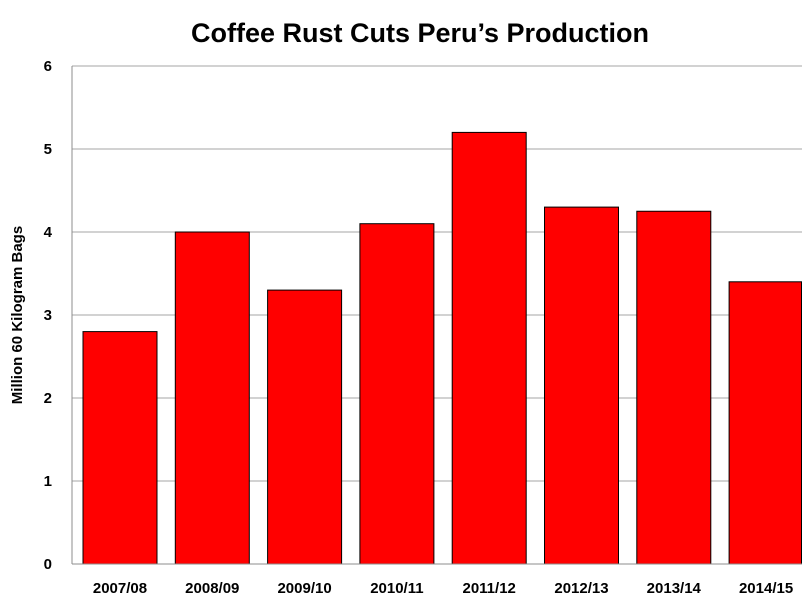 Image resolution: width=802 pixels, height=602 pixels. What do you see at coordinates (420, 33) in the screenshot?
I see `chart-title: Coffee Rust Cuts Peru’s Production` at bounding box center [420, 33].